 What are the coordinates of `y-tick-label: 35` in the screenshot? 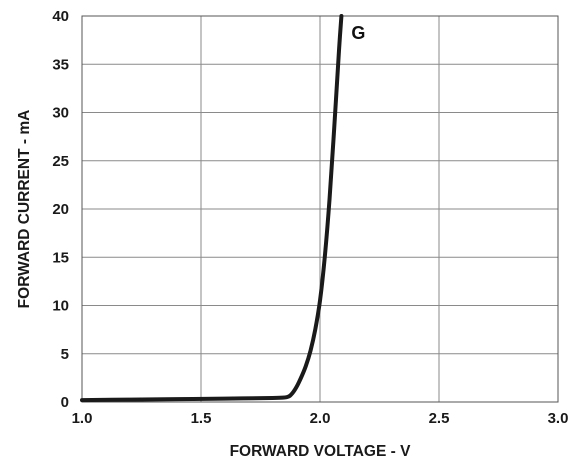 It's located at (60, 64).